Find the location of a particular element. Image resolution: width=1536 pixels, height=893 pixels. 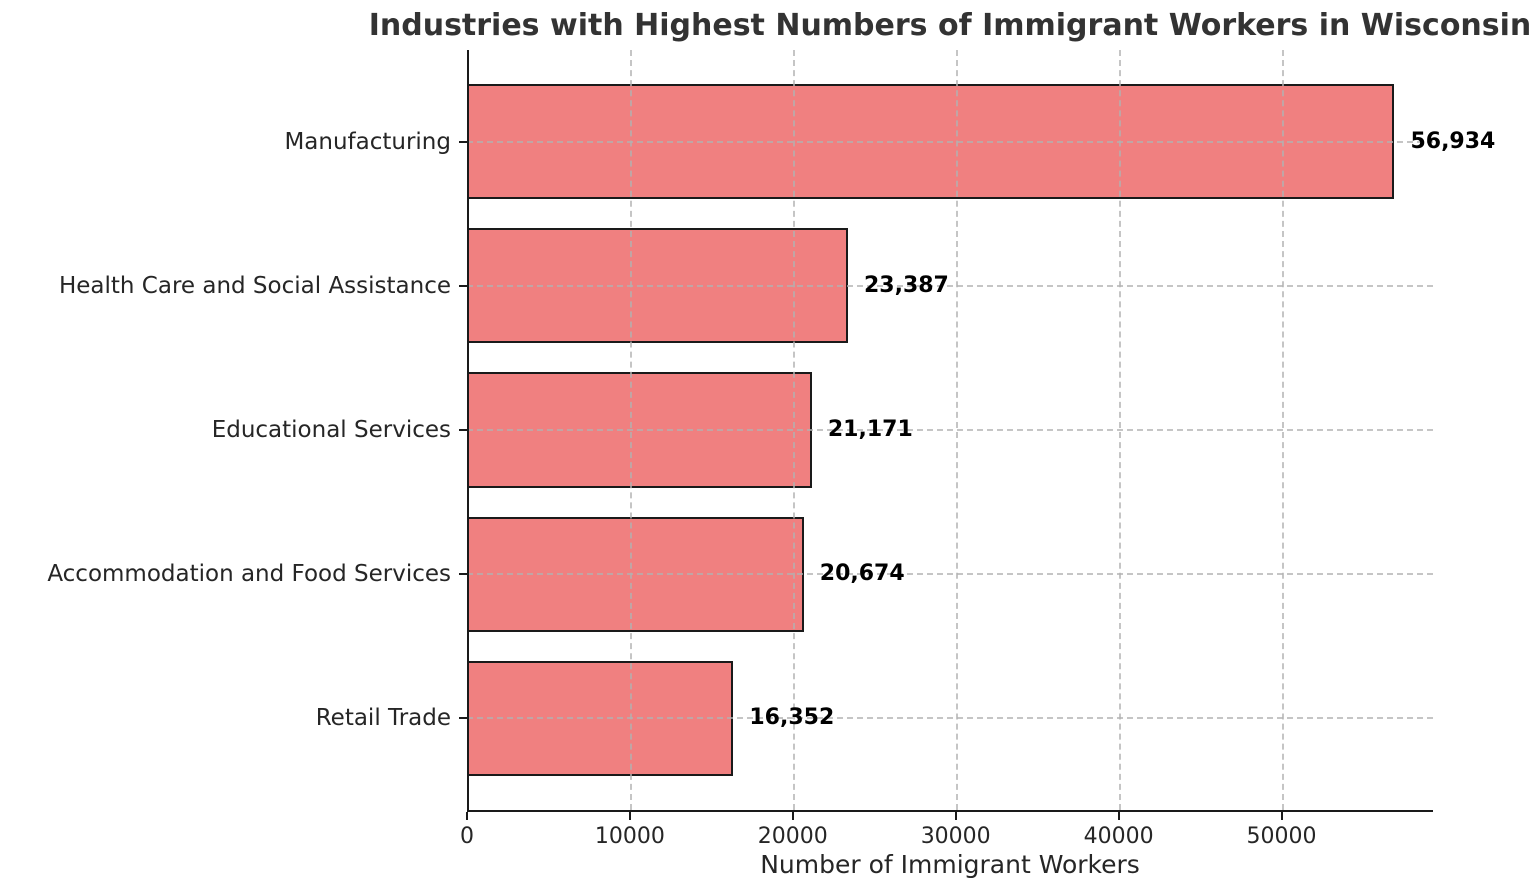

x-tick-label: 50000 is located at coordinates (1281, 836).